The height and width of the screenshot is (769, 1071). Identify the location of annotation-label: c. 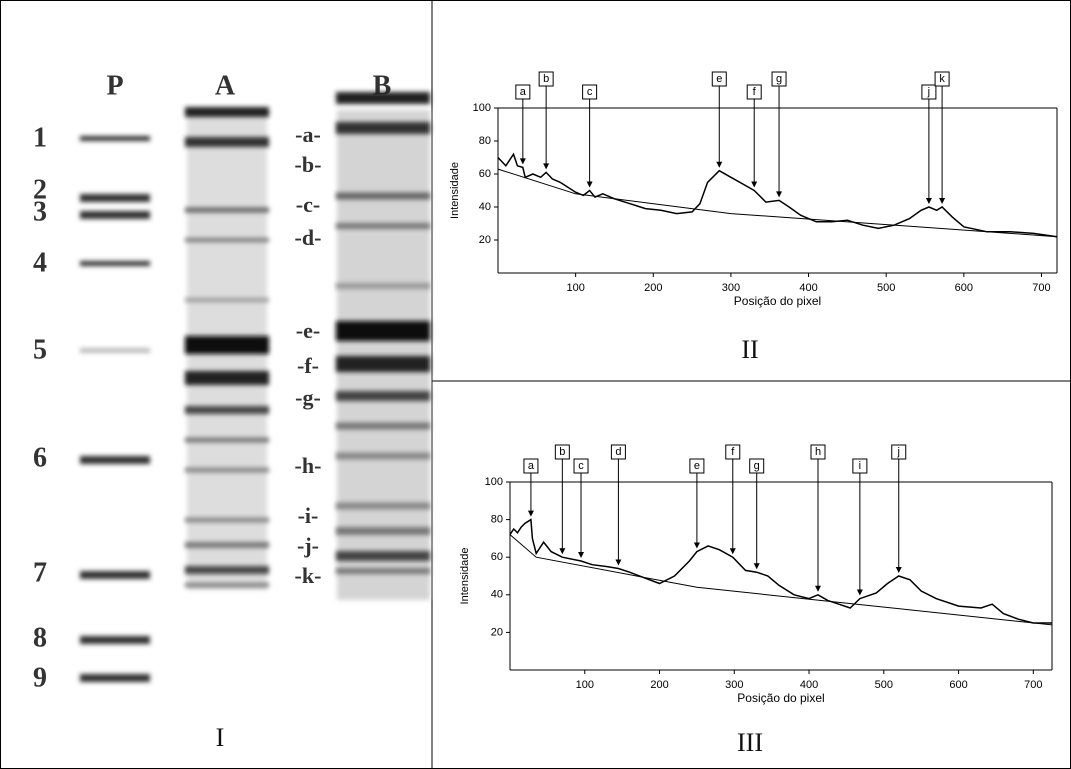
(590, 92).